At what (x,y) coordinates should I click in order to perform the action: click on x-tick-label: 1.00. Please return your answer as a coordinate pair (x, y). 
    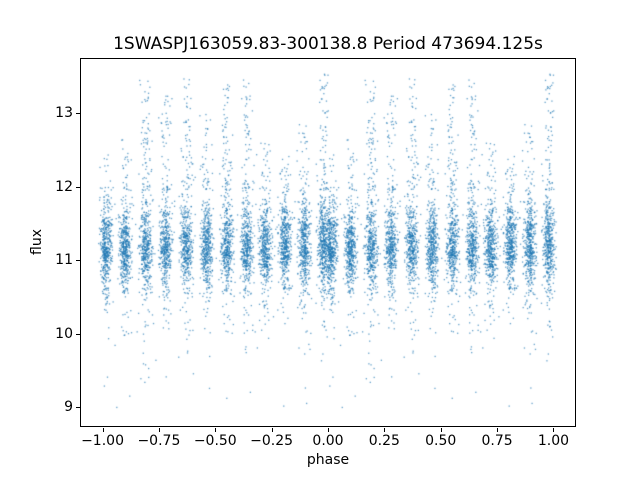
    Looking at the image, I should click on (553, 441).